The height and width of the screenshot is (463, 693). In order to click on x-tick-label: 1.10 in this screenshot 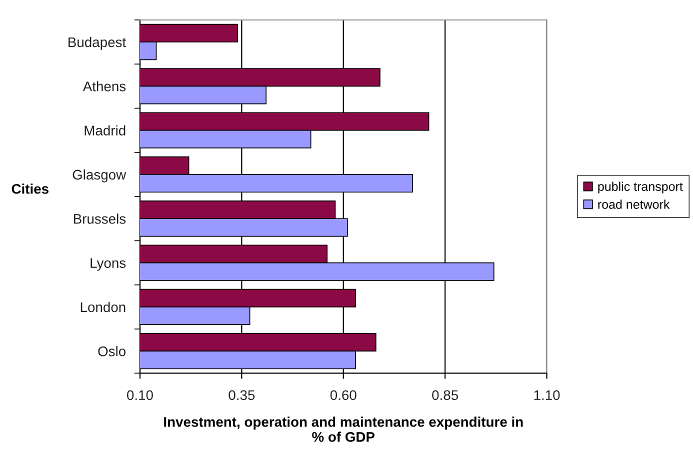, I will do `click(547, 395)`.